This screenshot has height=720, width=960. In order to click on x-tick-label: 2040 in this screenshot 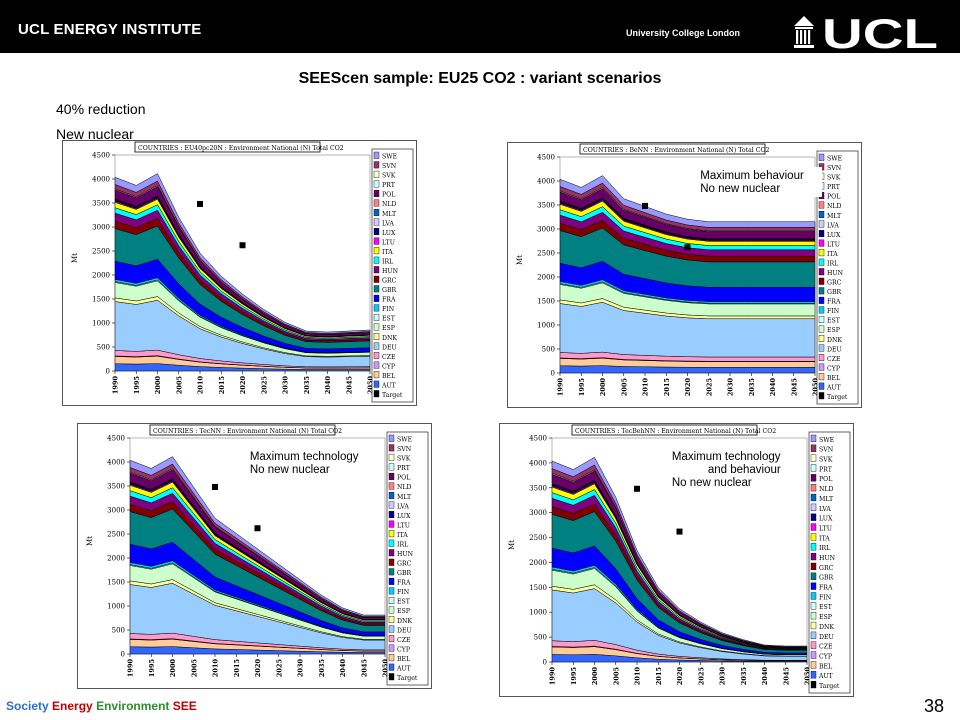, I will do `click(773, 387)`.